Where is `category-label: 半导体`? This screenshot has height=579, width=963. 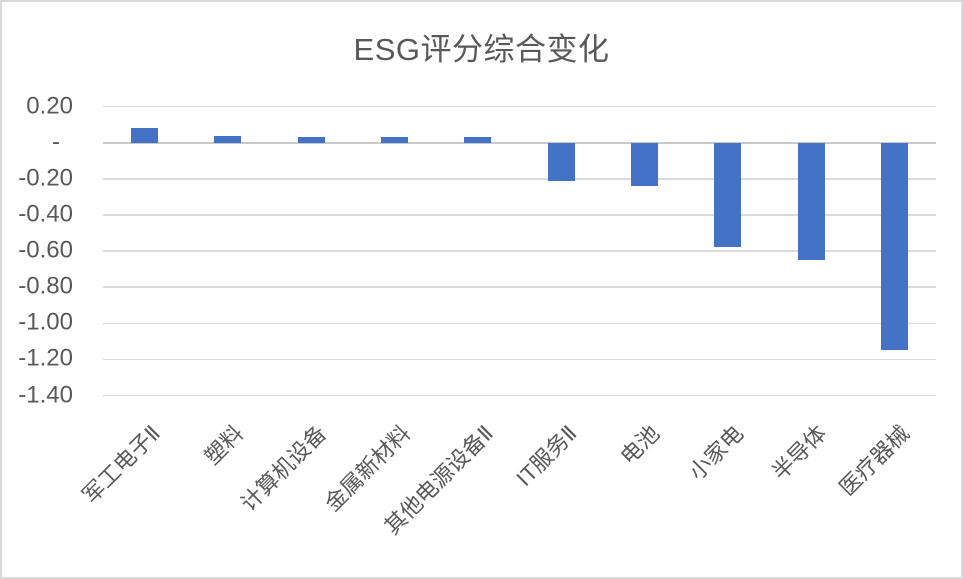
category-label: 半导体 is located at coordinates (799, 452).